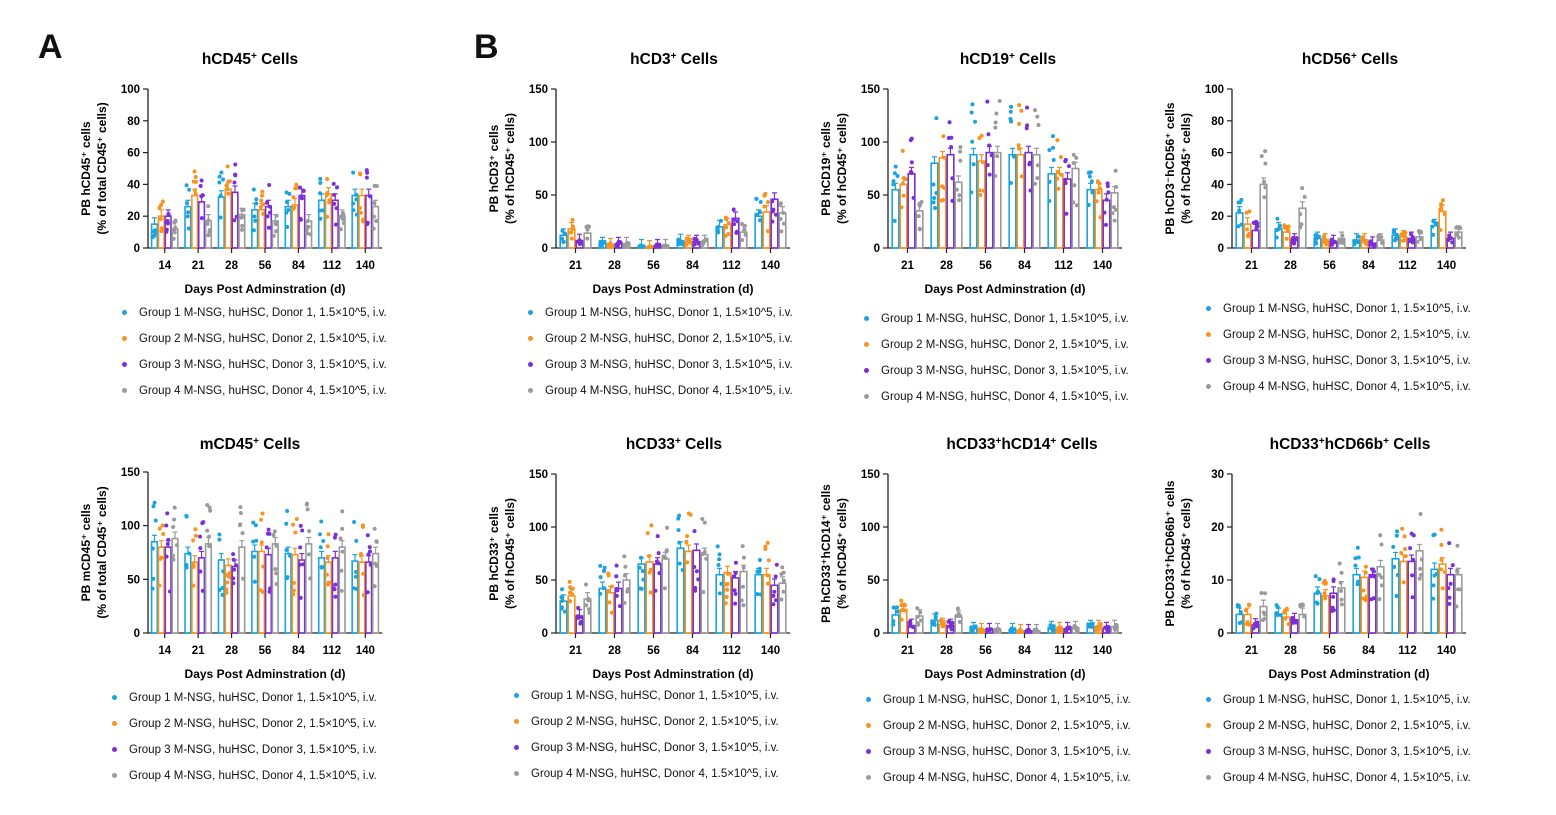 This screenshot has height=815, width=1556. Describe the element at coordinates (164, 266) in the screenshot. I see `x-tick-label: 14` at that location.